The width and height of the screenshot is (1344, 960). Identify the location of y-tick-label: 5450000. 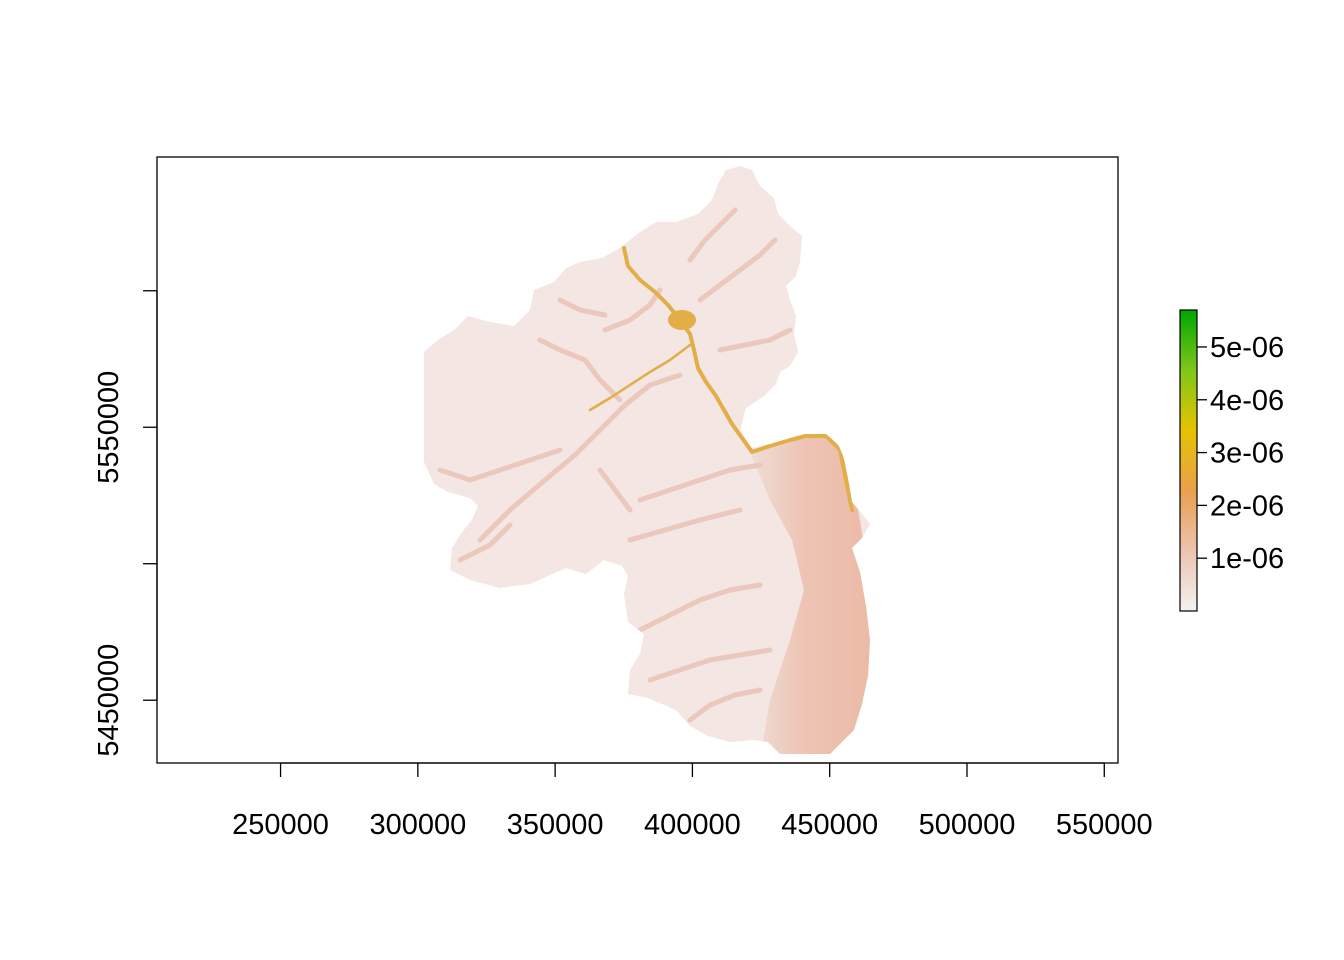
(109, 700).